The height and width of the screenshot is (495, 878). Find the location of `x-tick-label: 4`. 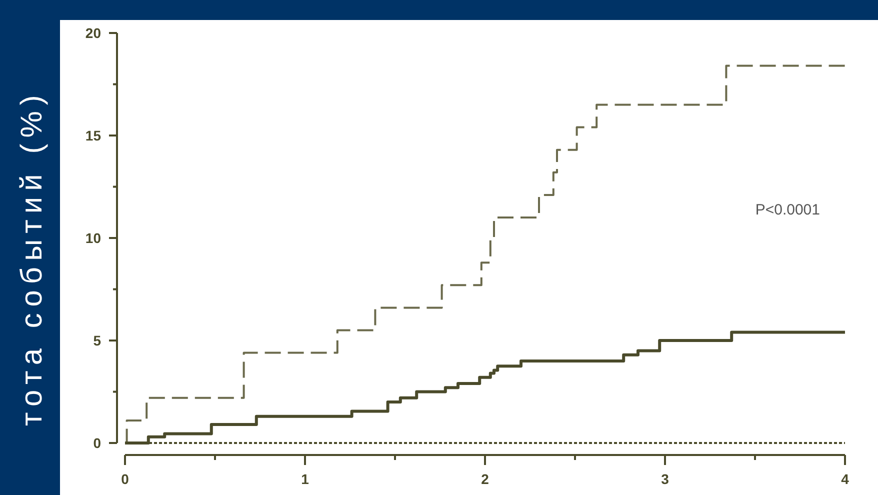

x-tick-label: 4 is located at coordinates (845, 479).